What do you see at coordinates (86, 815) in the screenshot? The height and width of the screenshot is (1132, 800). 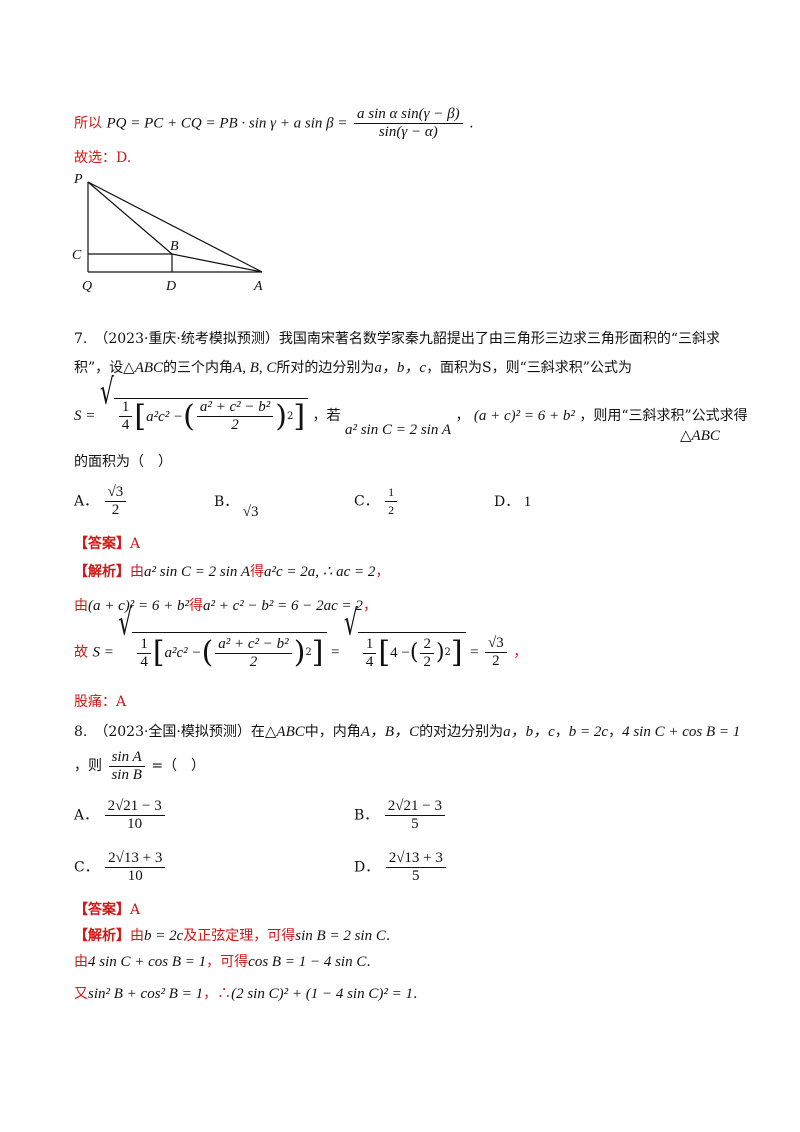 I see `q8-option-a-label: A．` at bounding box center [86, 815].